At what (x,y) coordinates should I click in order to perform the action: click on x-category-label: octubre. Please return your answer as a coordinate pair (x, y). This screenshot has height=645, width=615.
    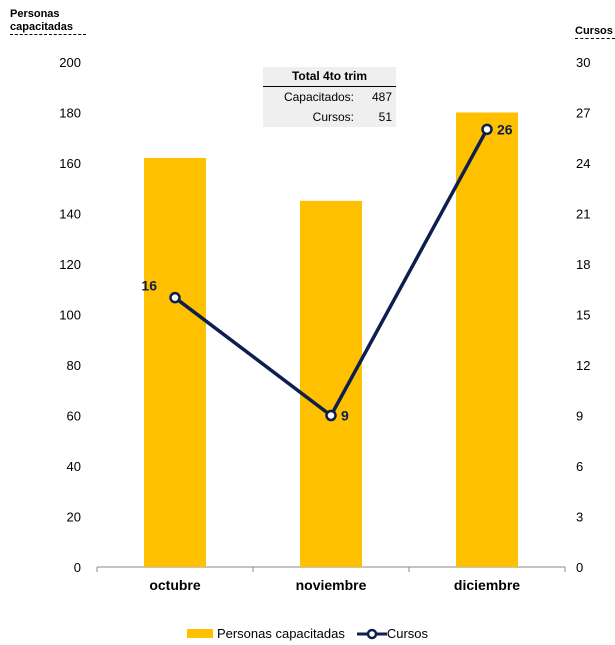
    Looking at the image, I should click on (175, 585).